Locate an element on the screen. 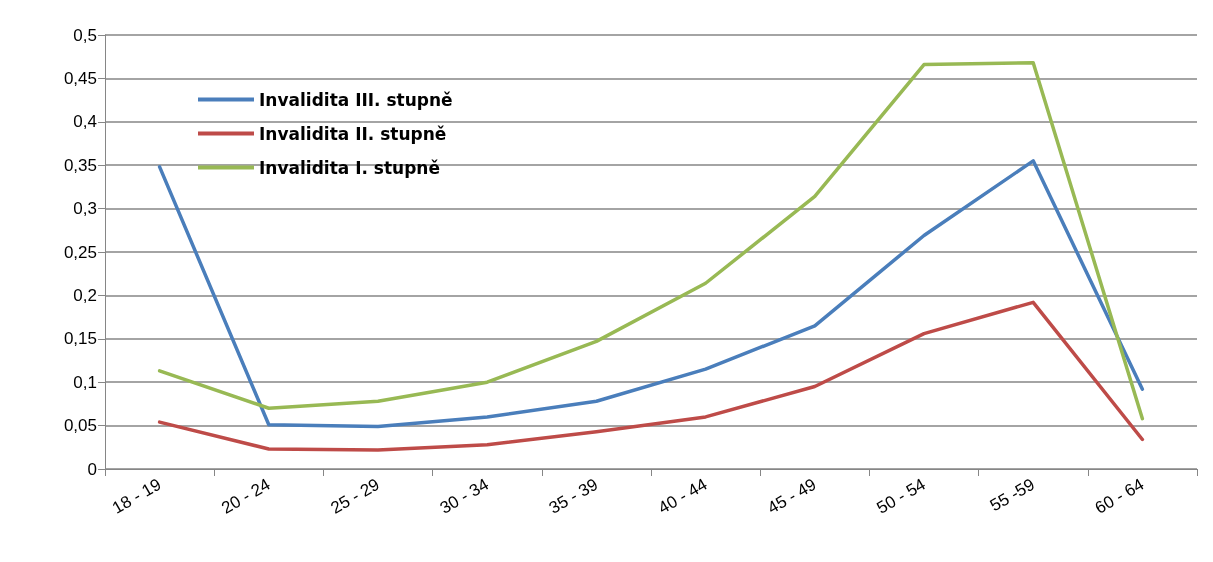 Image resolution: width=1213 pixels, height=562 pixels. y-tick-label: 0,45 is located at coordinates (80, 78).